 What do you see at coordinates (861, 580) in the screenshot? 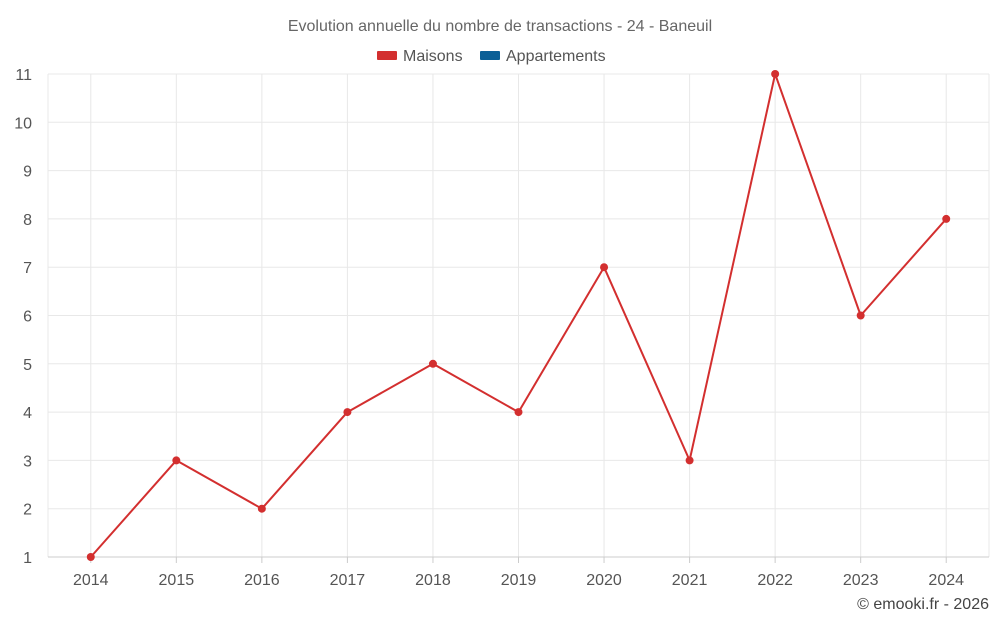
I see `x-tick-label: 2023` at bounding box center [861, 580].